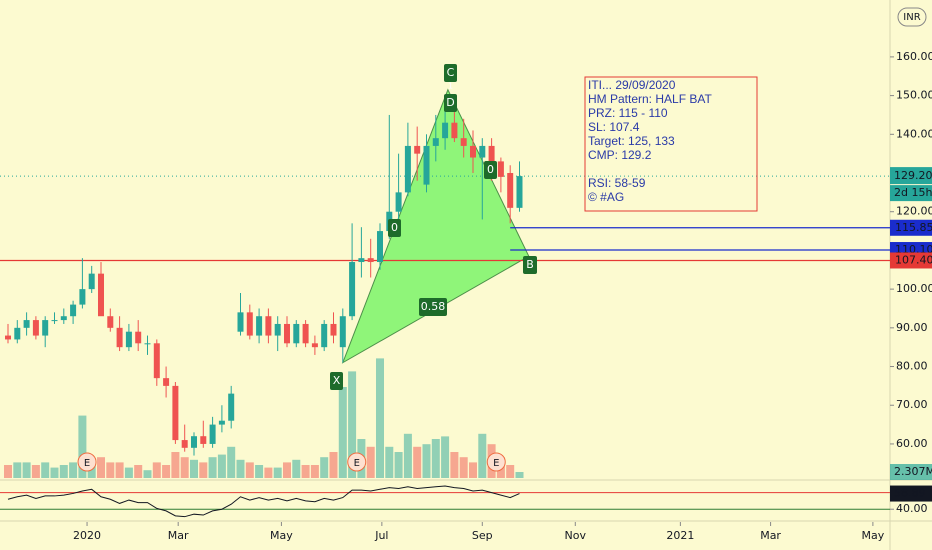 This screenshot has height=550, width=932. Describe the element at coordinates (914, 95) in the screenshot. I see `y-tick-label: 150.00` at that location.